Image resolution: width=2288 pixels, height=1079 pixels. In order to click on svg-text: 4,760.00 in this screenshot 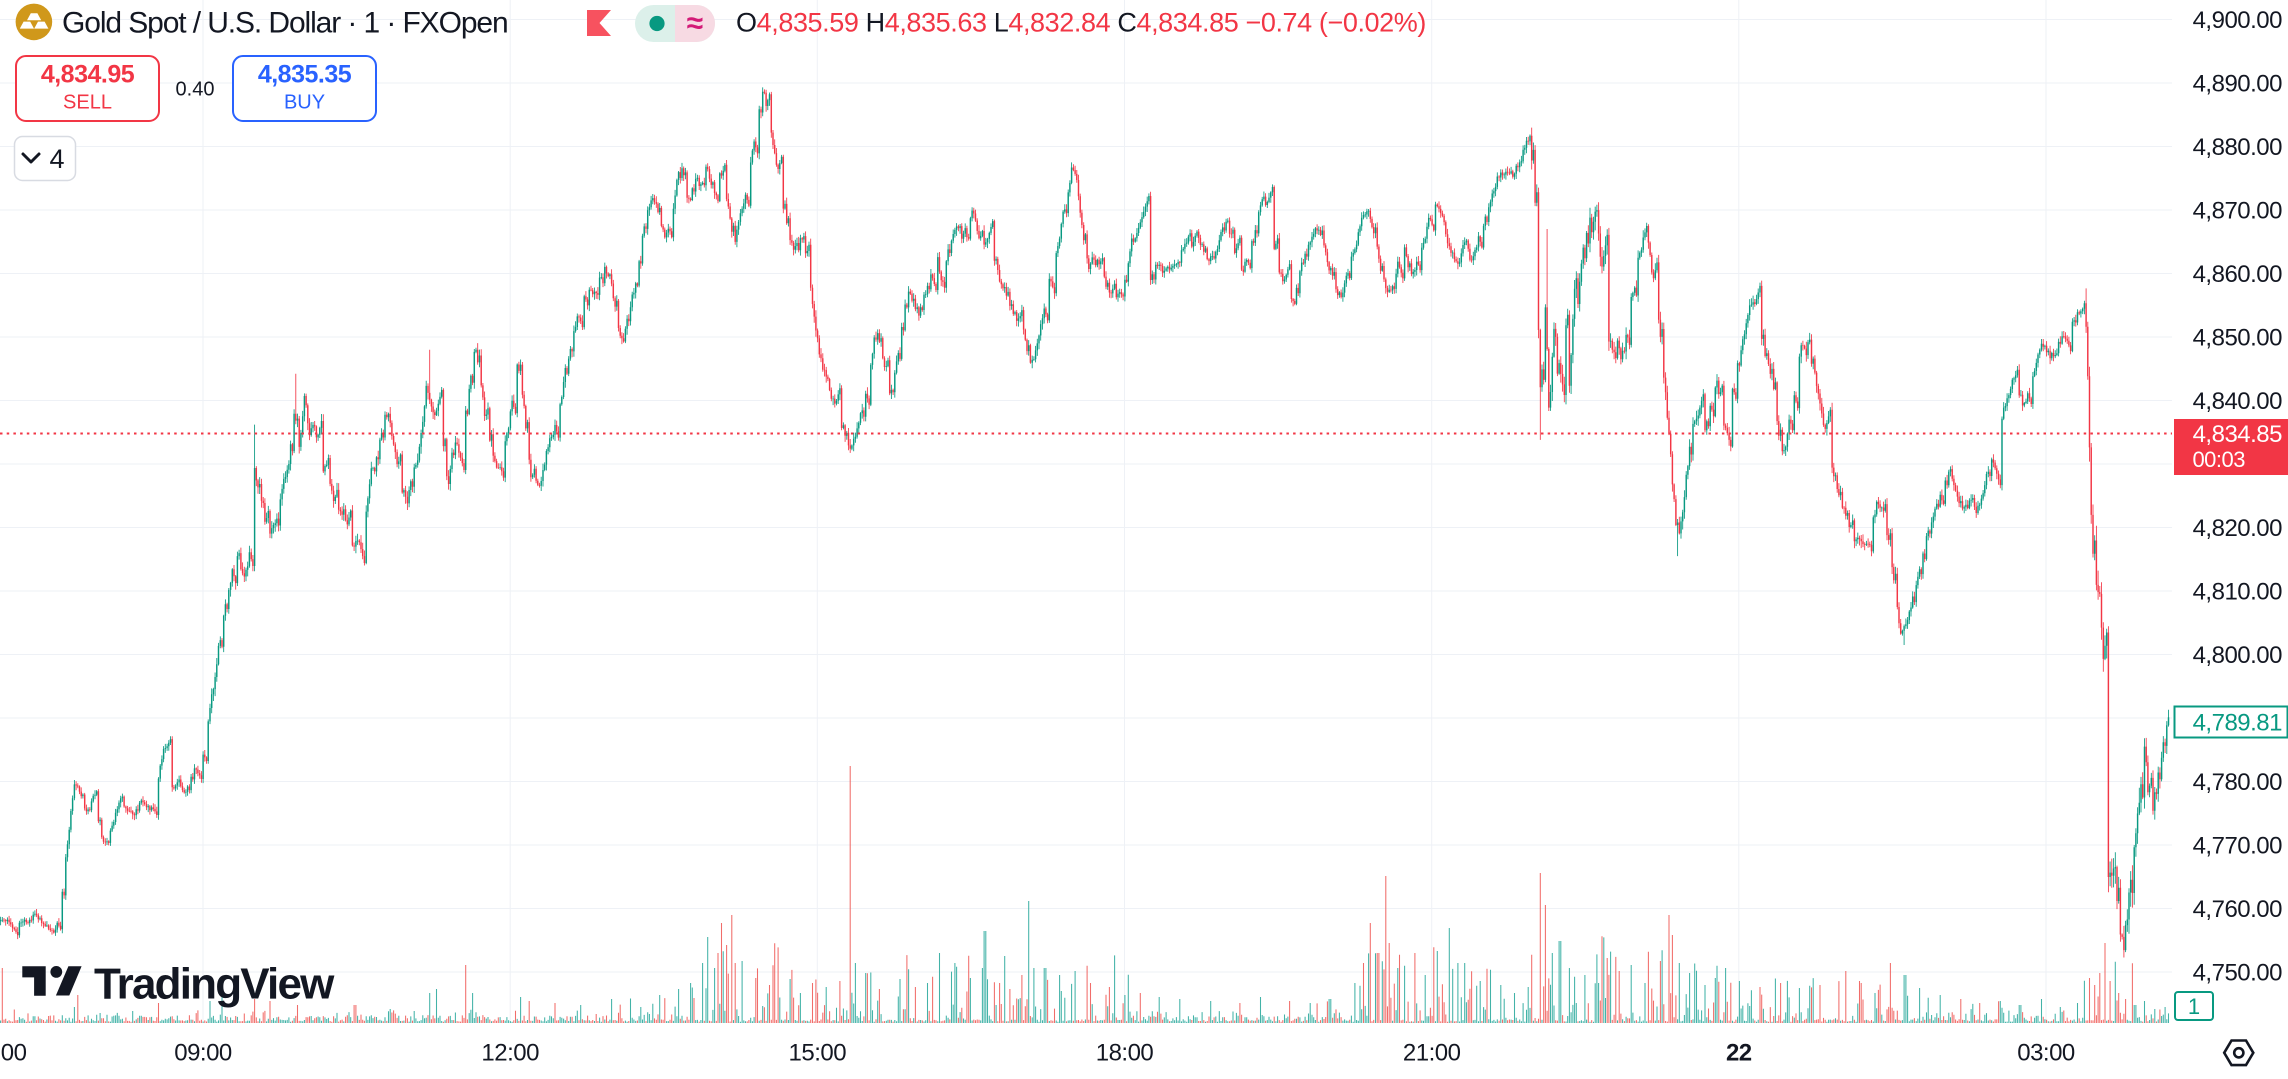, I will do `click(2238, 909)`.